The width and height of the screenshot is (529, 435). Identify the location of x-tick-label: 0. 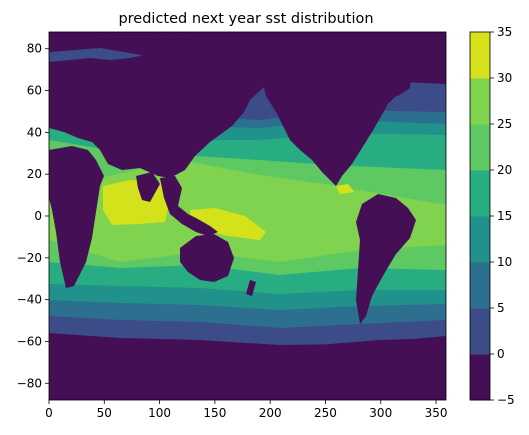
(49, 413).